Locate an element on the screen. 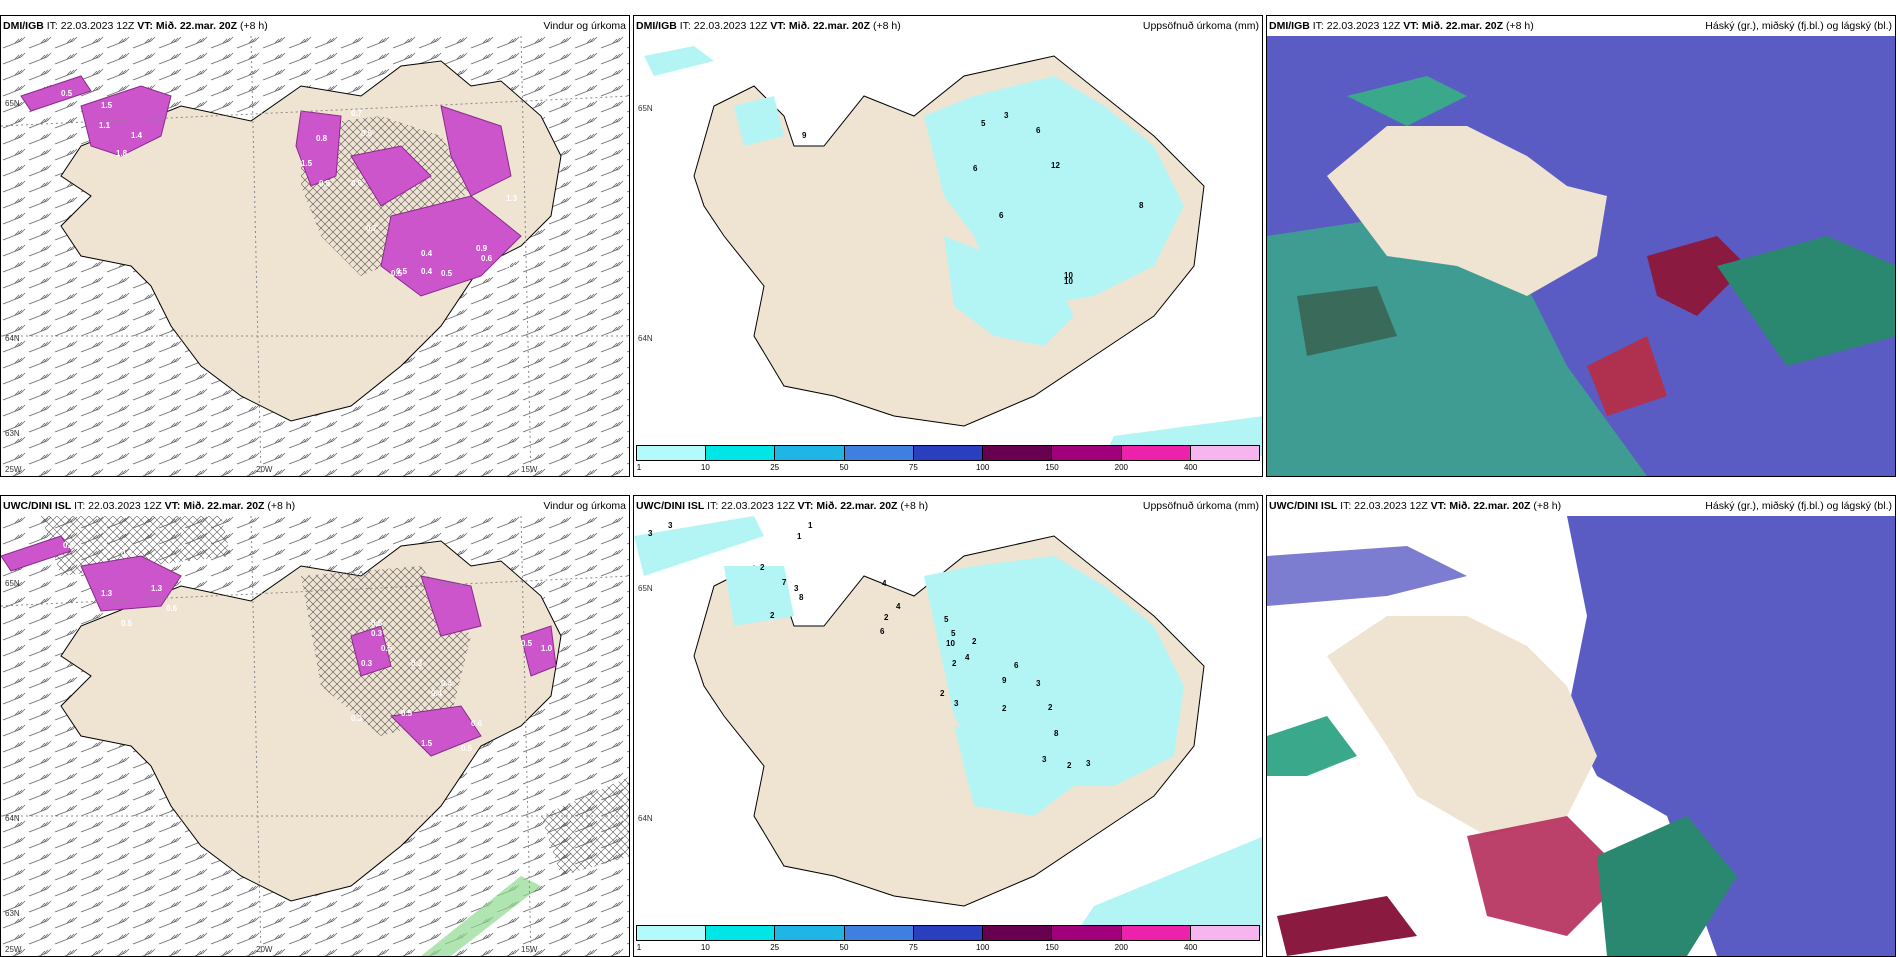 This screenshot has height=957, width=1900. model-name: UWC/DINI ISL is located at coordinates (1303, 506).